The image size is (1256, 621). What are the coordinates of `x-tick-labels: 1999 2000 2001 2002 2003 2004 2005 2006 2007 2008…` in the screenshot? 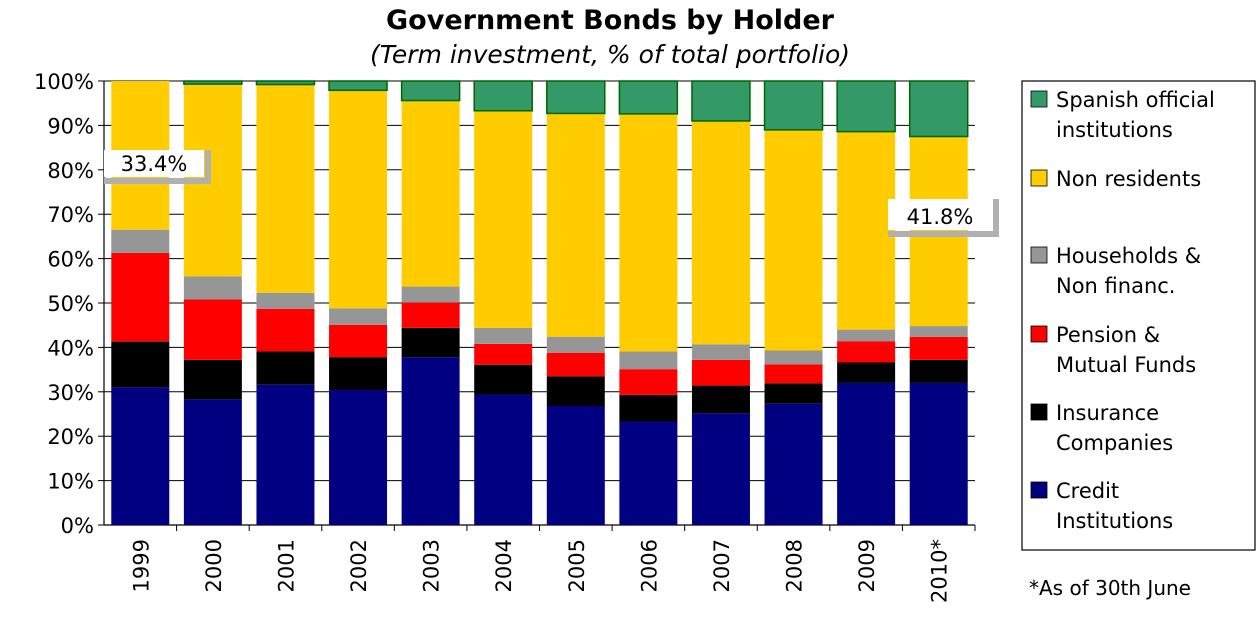 It's located at (552, 564).